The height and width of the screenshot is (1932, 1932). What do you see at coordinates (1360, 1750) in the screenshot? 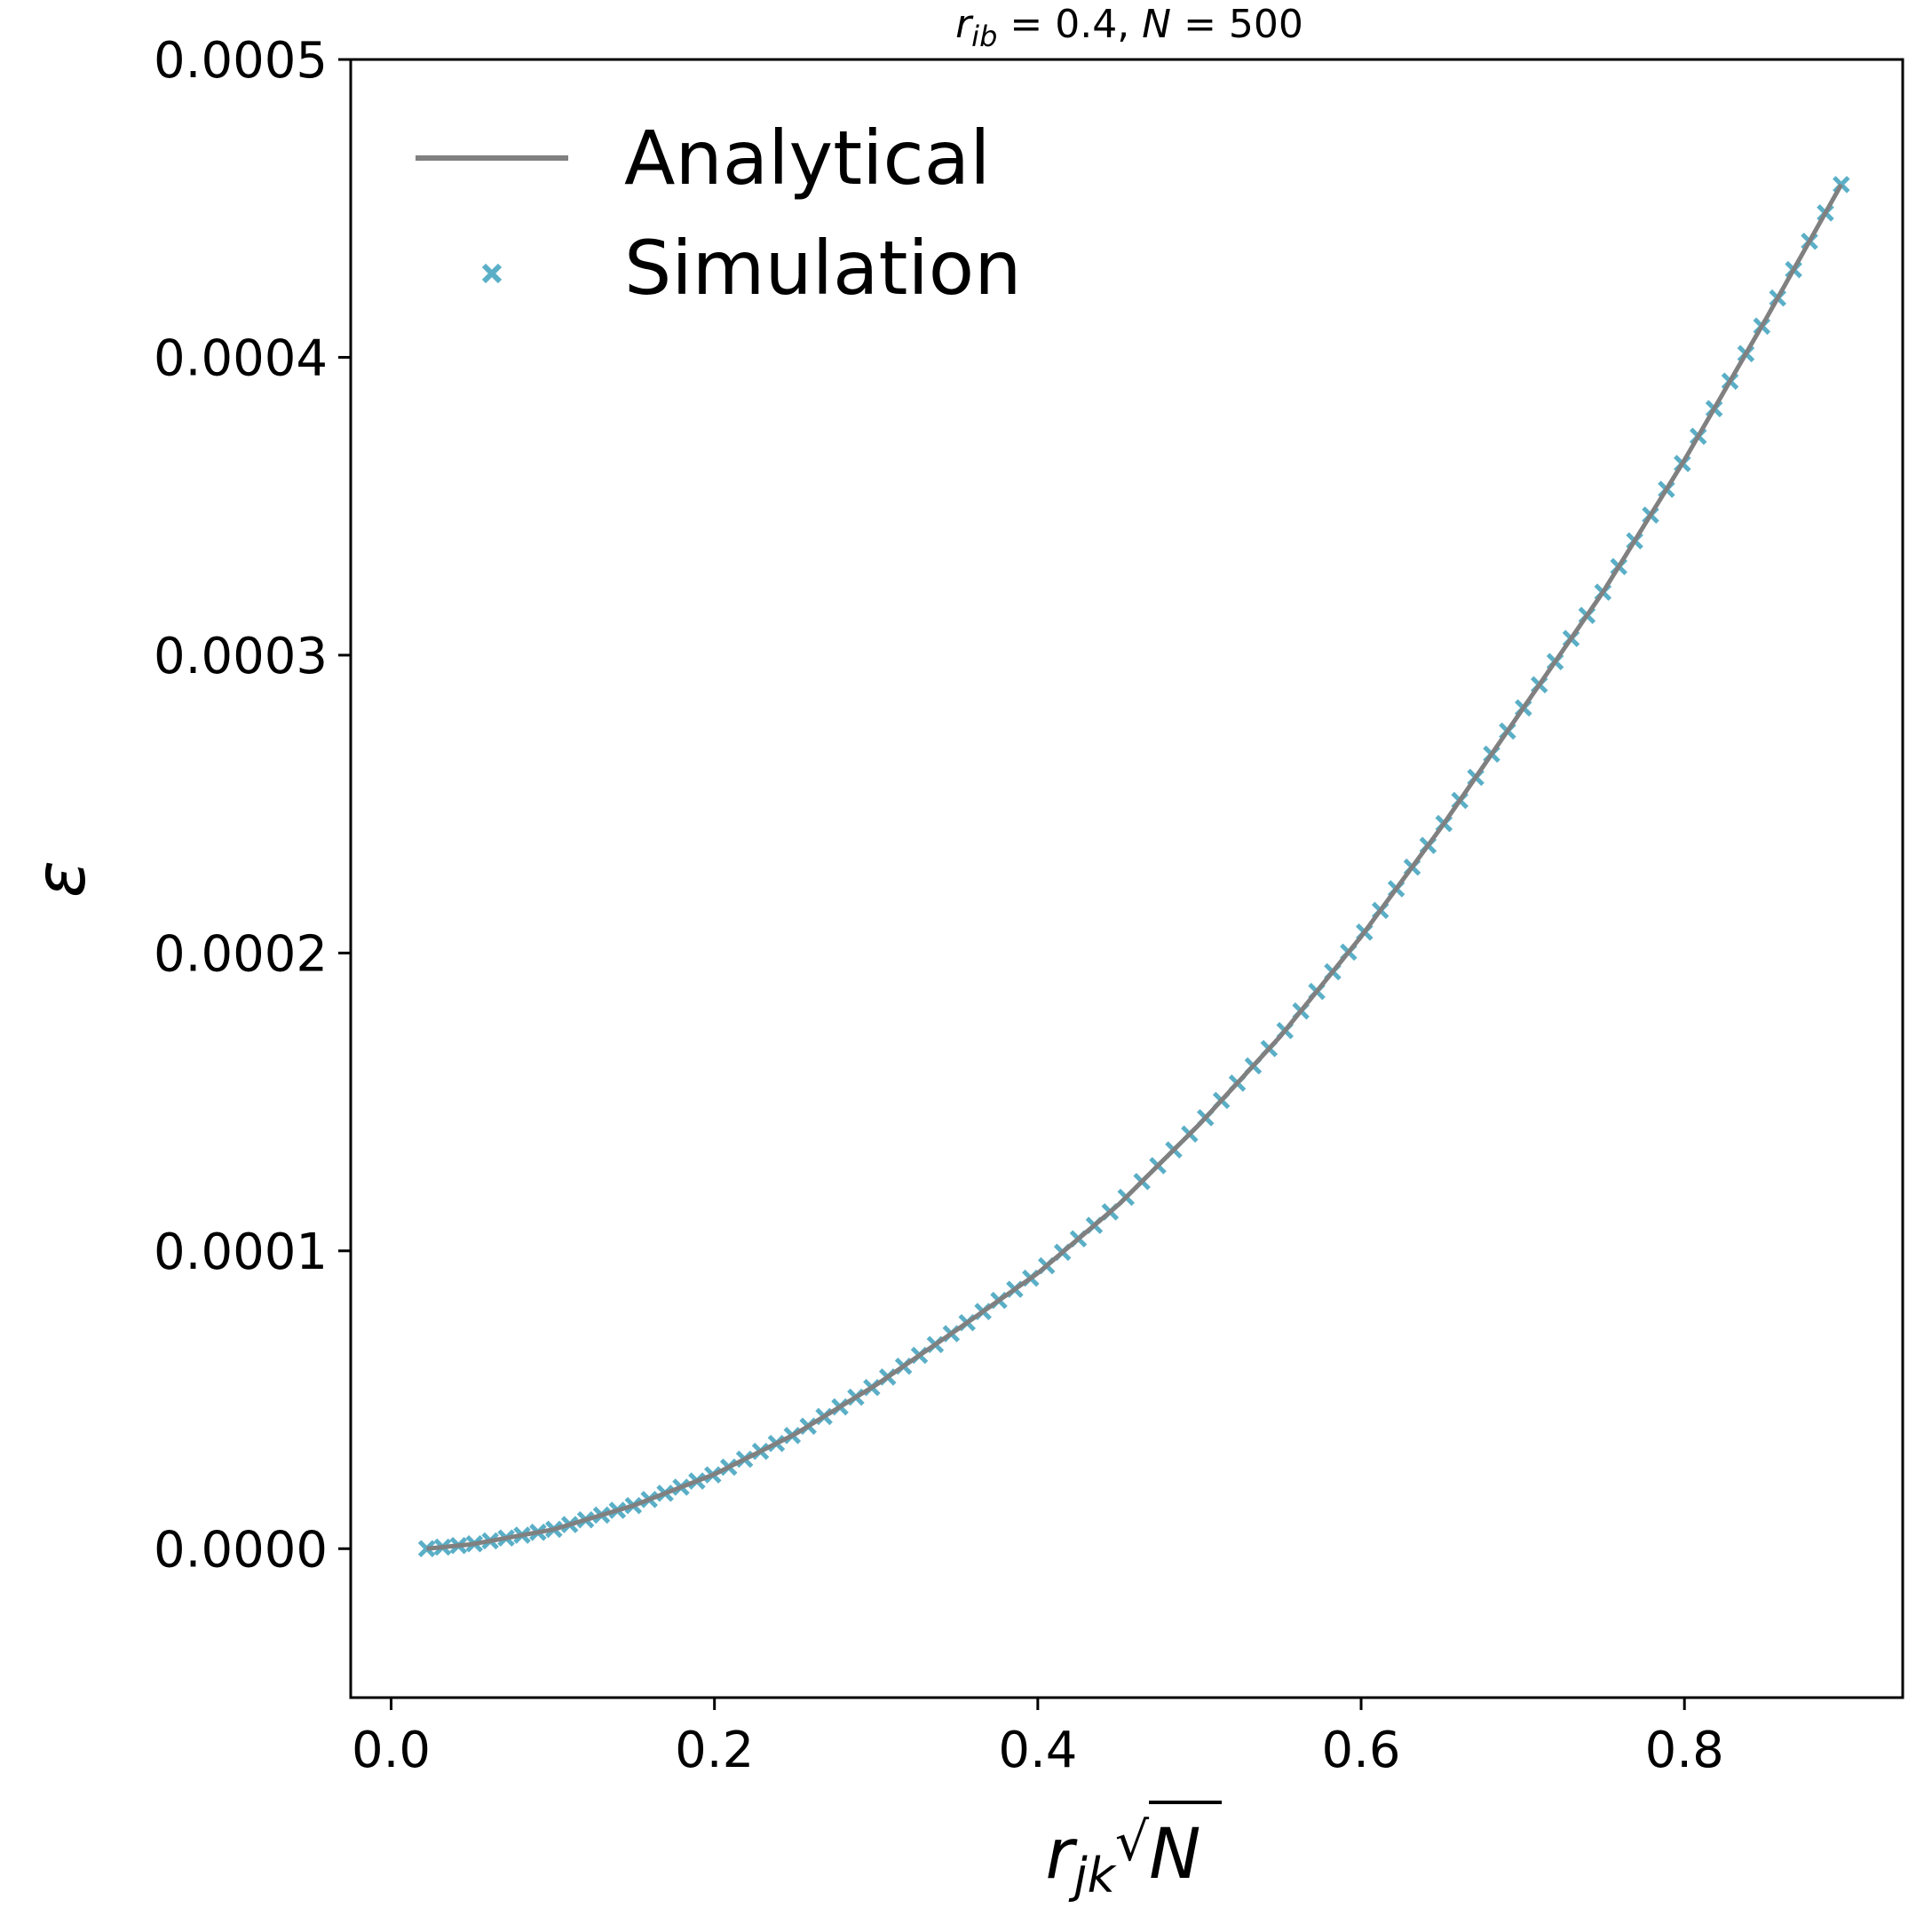
I see `x-tick-label: 0.6` at bounding box center [1360, 1750].